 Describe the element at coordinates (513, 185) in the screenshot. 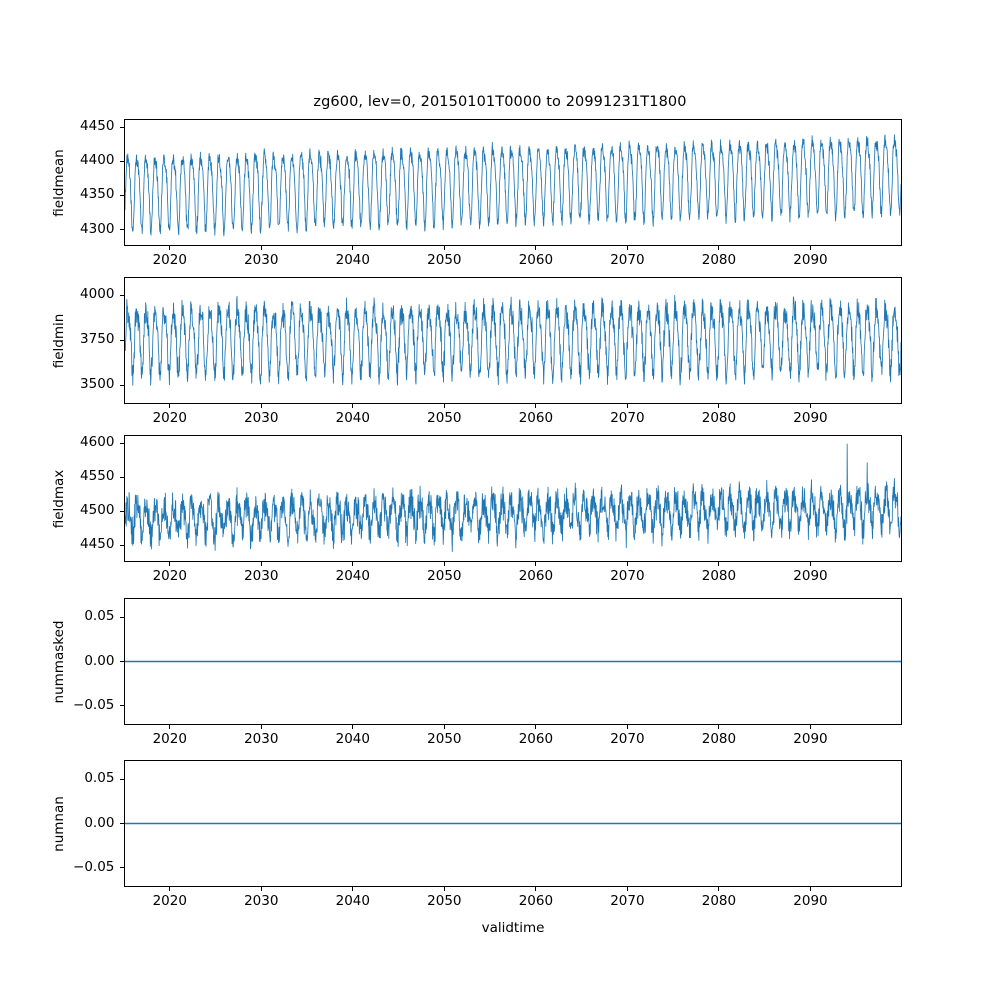

I see `plot-line-fieldmean` at that location.